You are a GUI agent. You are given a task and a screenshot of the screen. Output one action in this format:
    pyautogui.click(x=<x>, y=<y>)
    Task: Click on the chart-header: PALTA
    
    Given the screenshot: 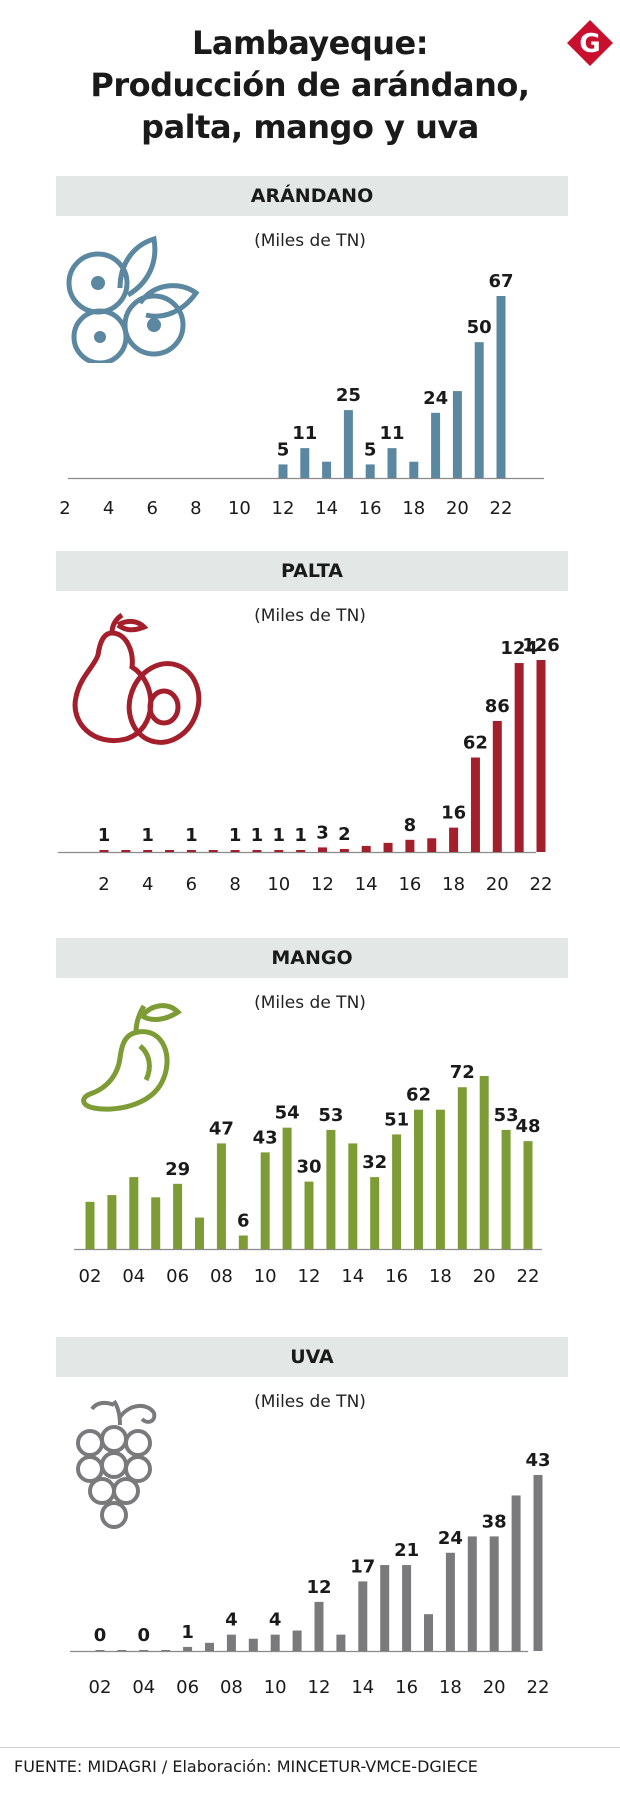 What is the action you would take?
    pyautogui.click(x=312, y=571)
    